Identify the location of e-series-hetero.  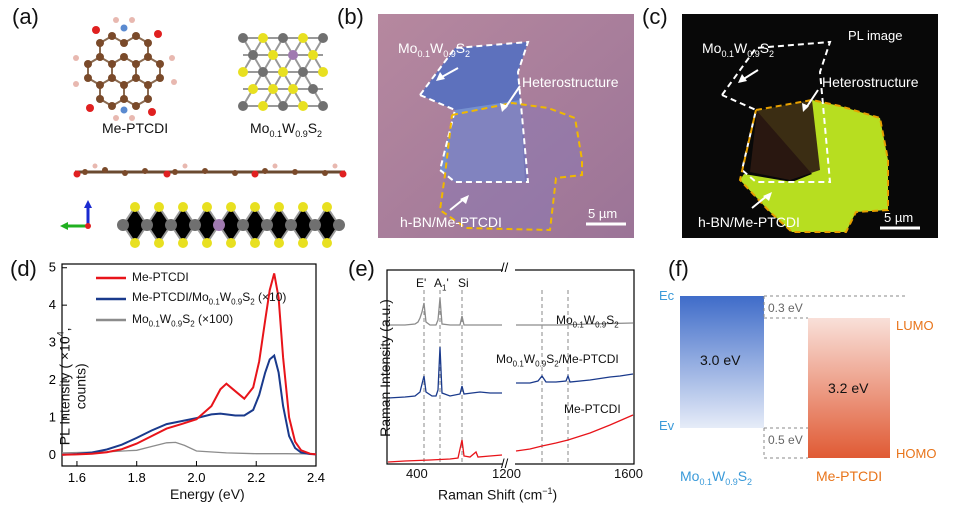
(444, 372).